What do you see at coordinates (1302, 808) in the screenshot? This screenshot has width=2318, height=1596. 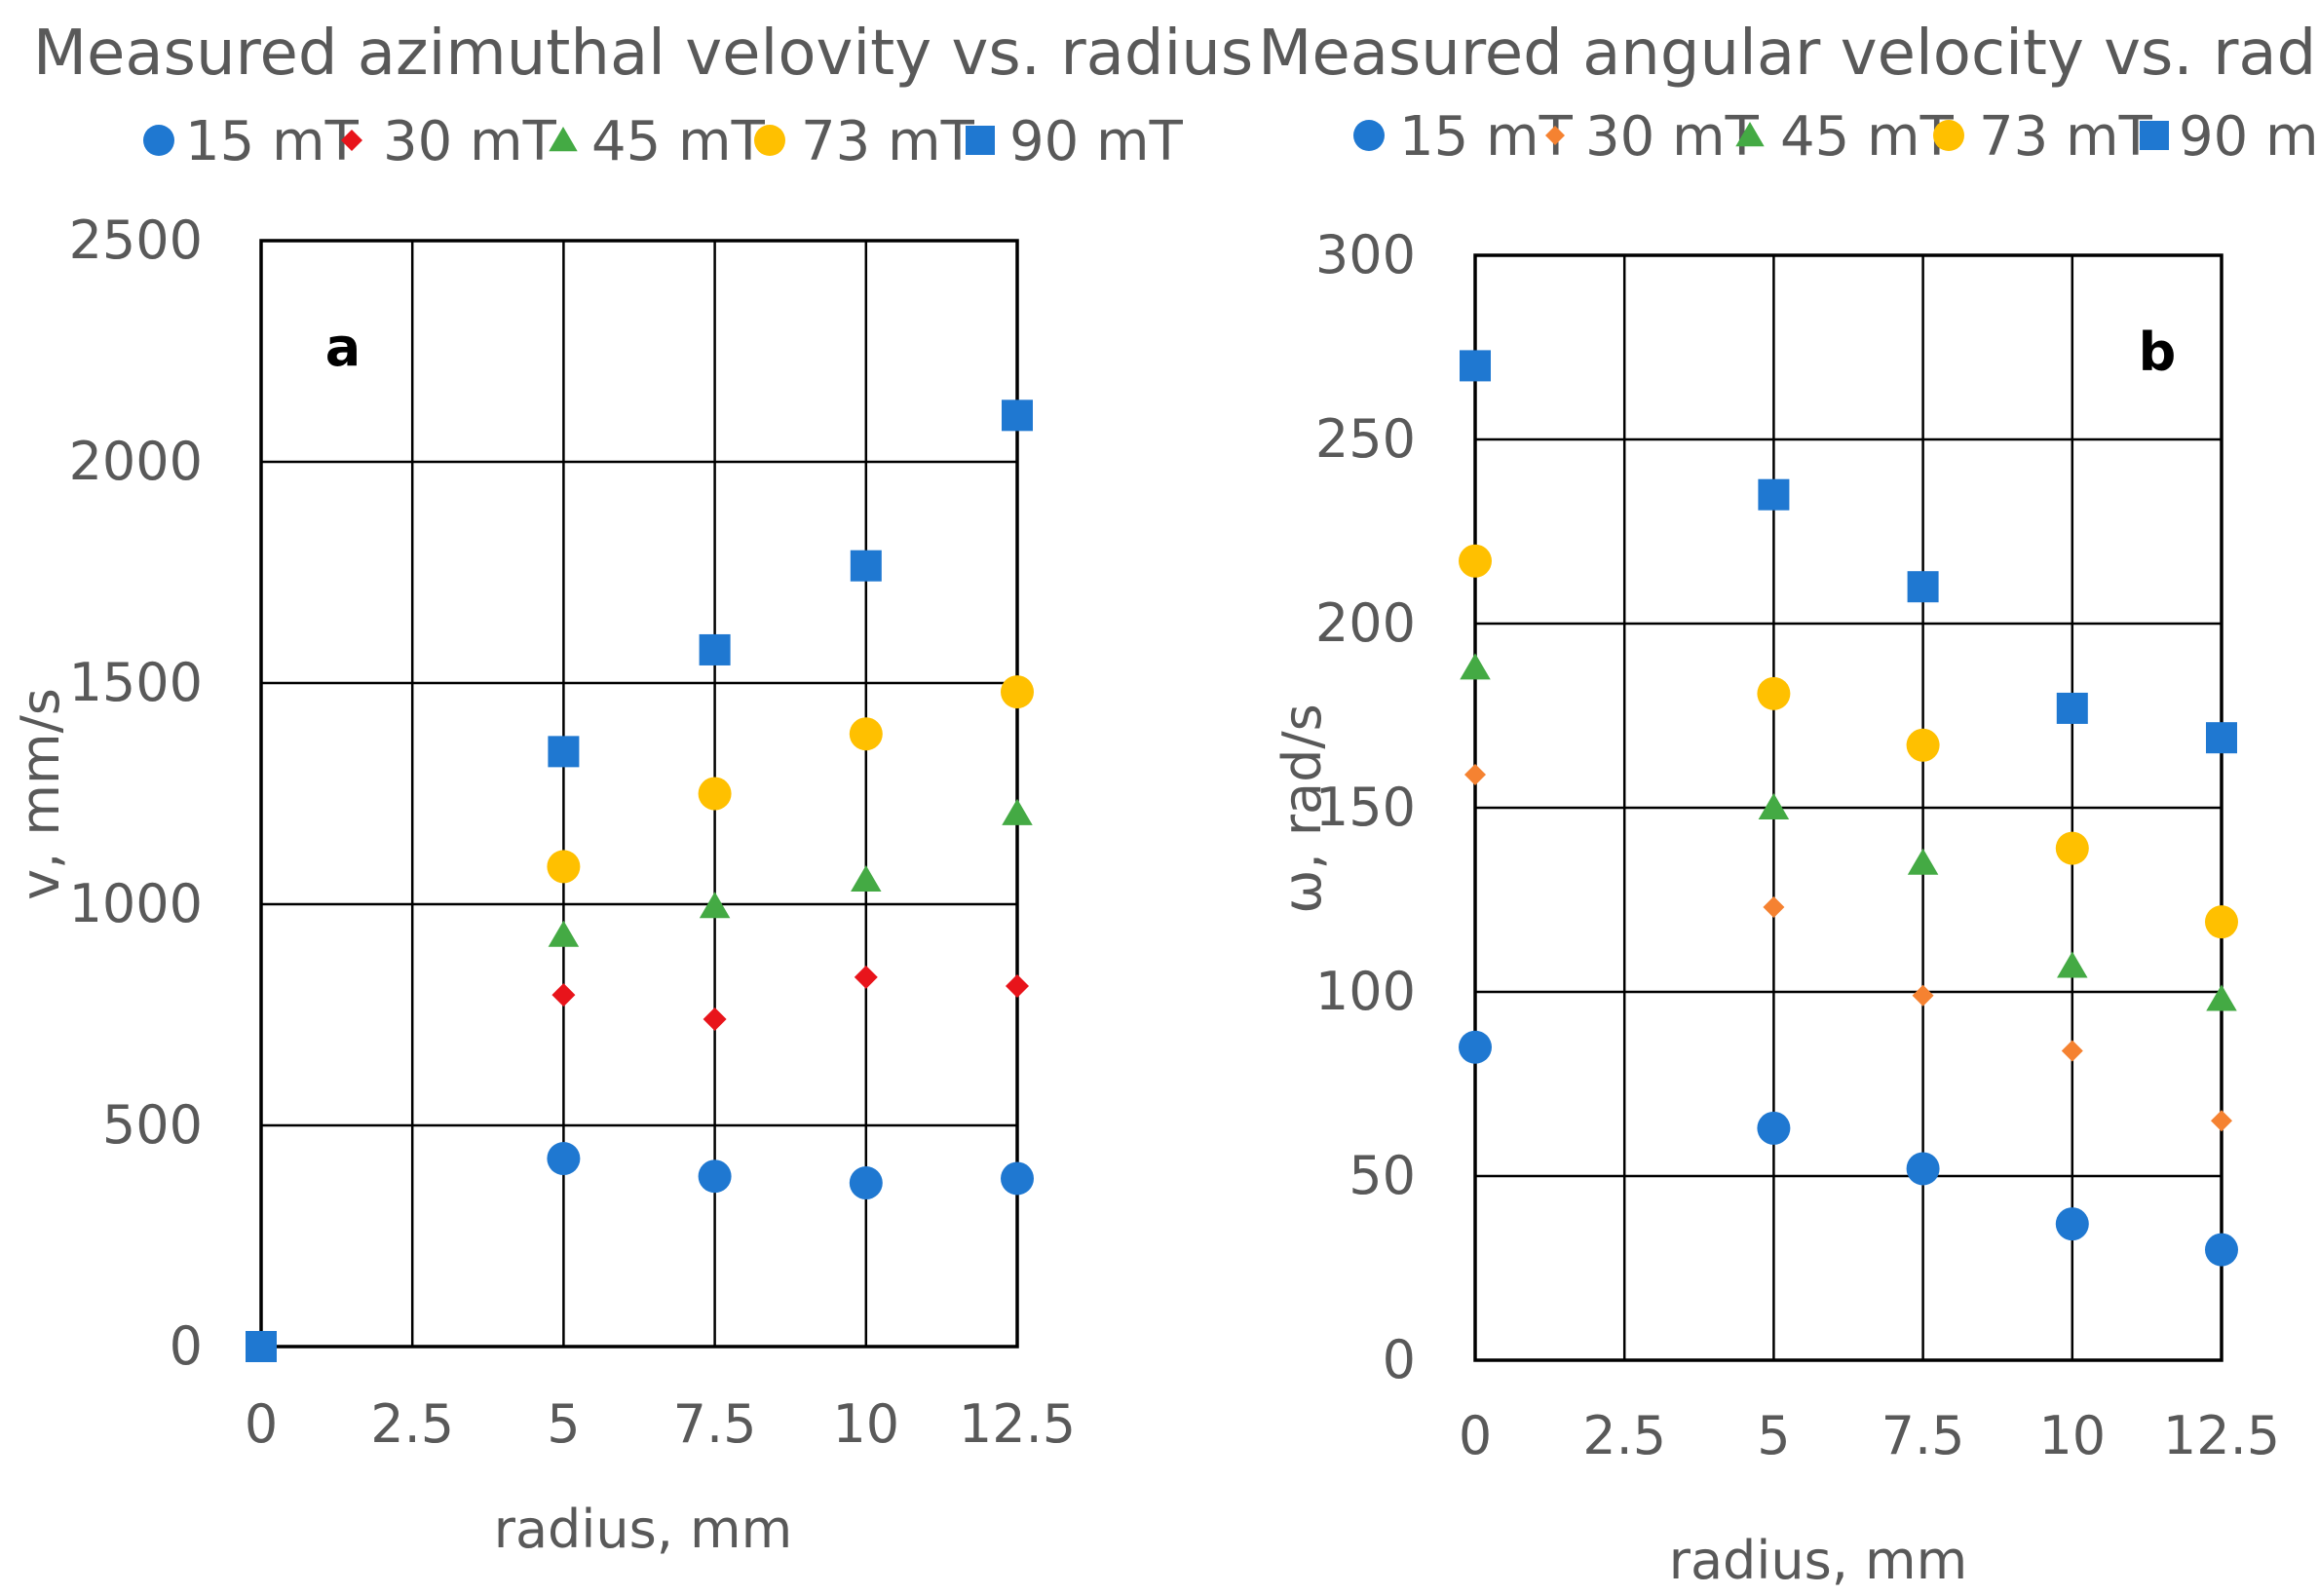 I see `y-axis-label: ω, rad/s` at bounding box center [1302, 808].